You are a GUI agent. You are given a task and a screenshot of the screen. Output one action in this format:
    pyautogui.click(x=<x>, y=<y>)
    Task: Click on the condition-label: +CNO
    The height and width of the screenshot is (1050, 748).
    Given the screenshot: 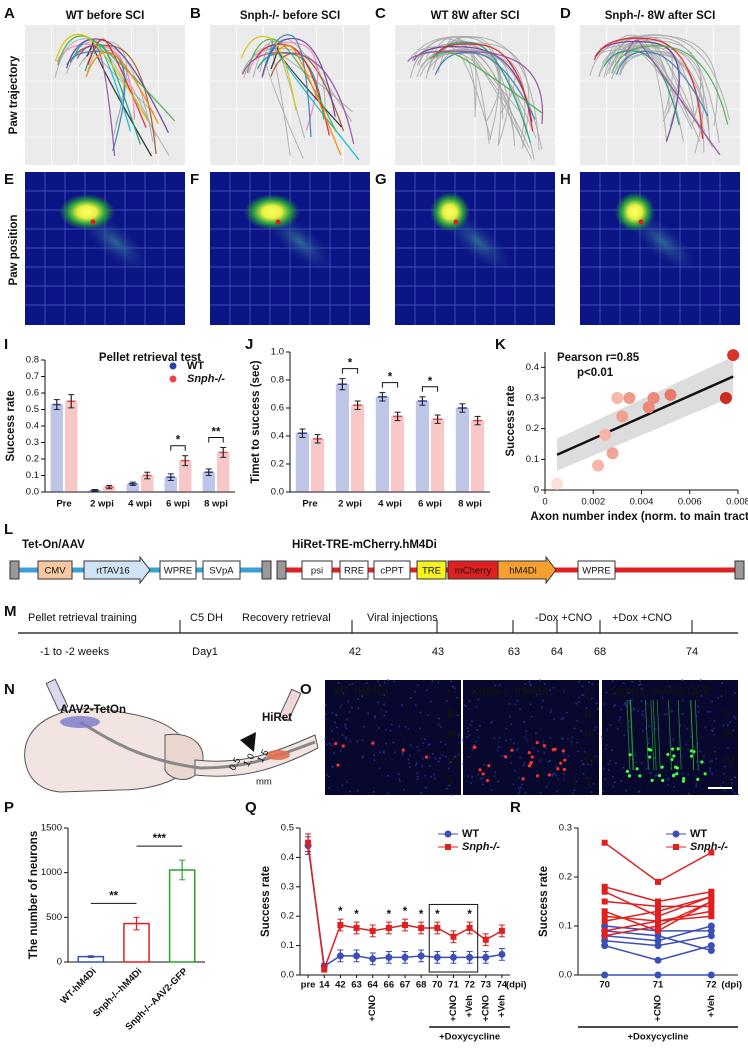 What is the action you would take?
    pyautogui.click(x=453, y=1008)
    